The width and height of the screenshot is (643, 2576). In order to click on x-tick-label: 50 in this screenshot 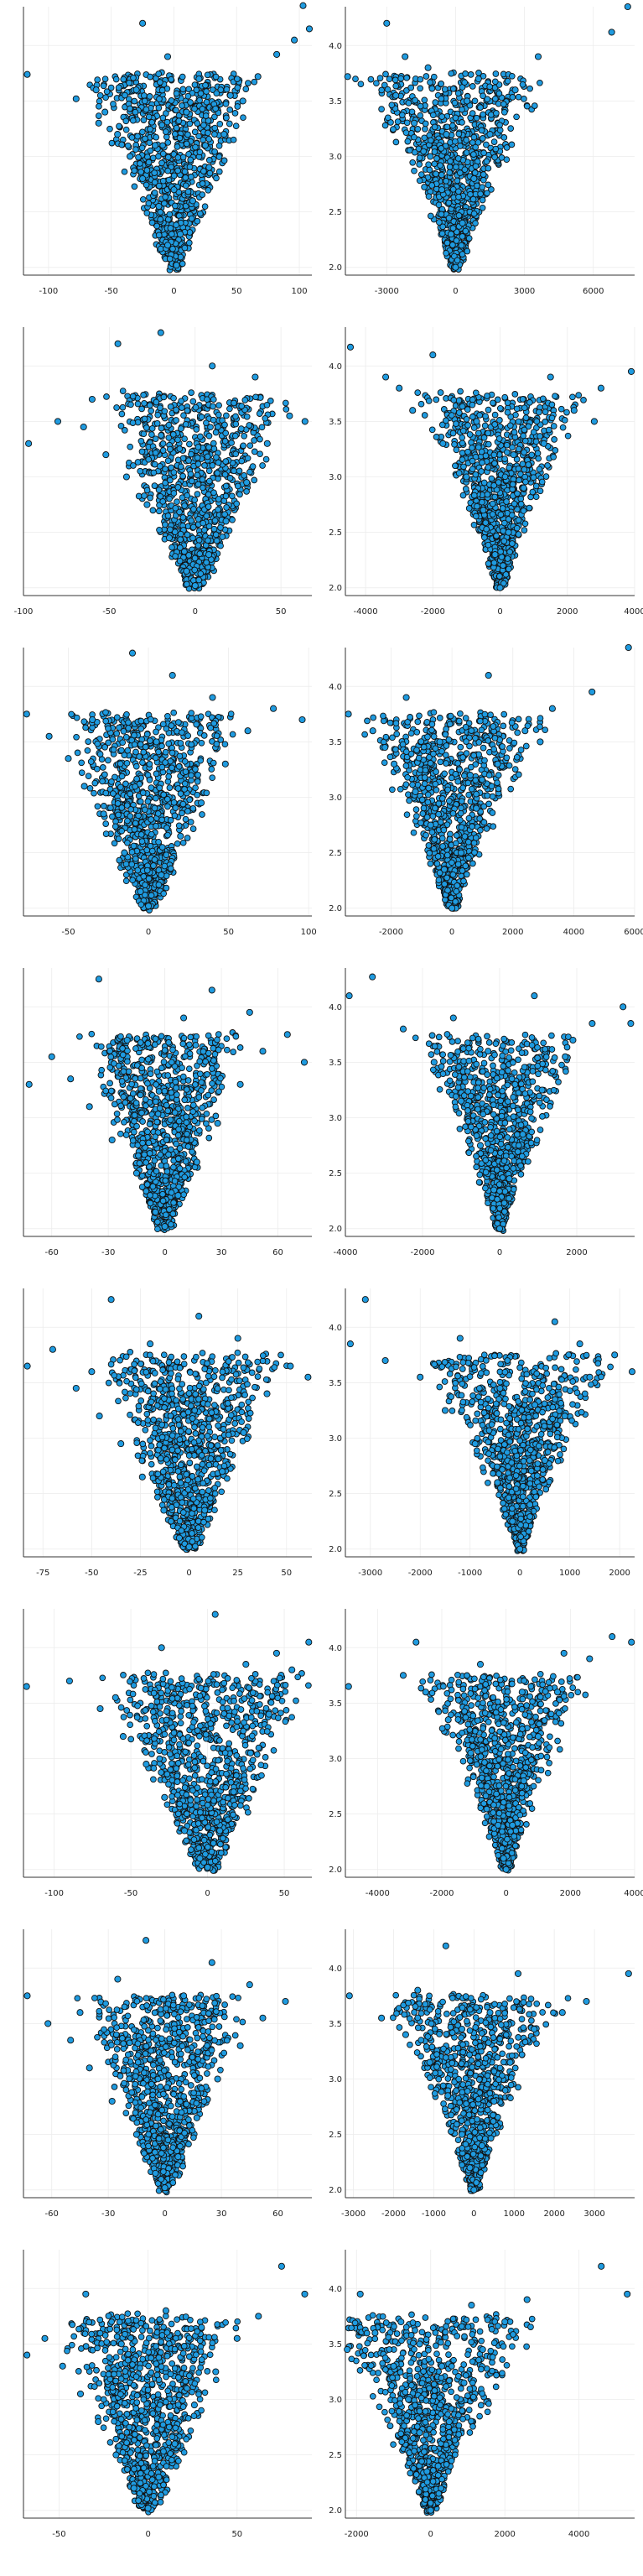, I will do `click(237, 291)`.